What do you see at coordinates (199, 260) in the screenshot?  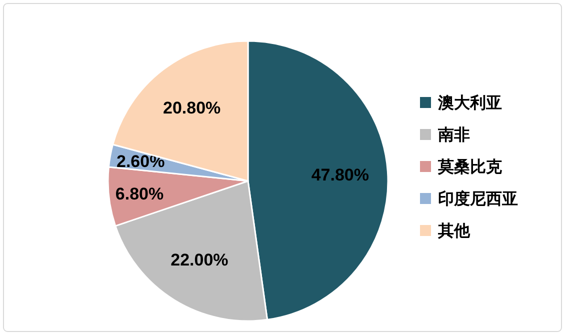 I see `data-label: 22.00%` at bounding box center [199, 260].